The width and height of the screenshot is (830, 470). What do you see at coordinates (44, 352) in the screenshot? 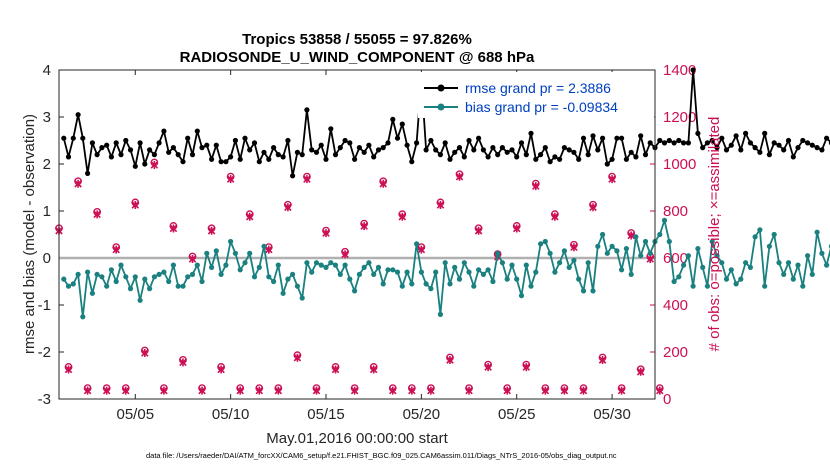
I see `y-left-tick-label: -2` at bounding box center [44, 352].